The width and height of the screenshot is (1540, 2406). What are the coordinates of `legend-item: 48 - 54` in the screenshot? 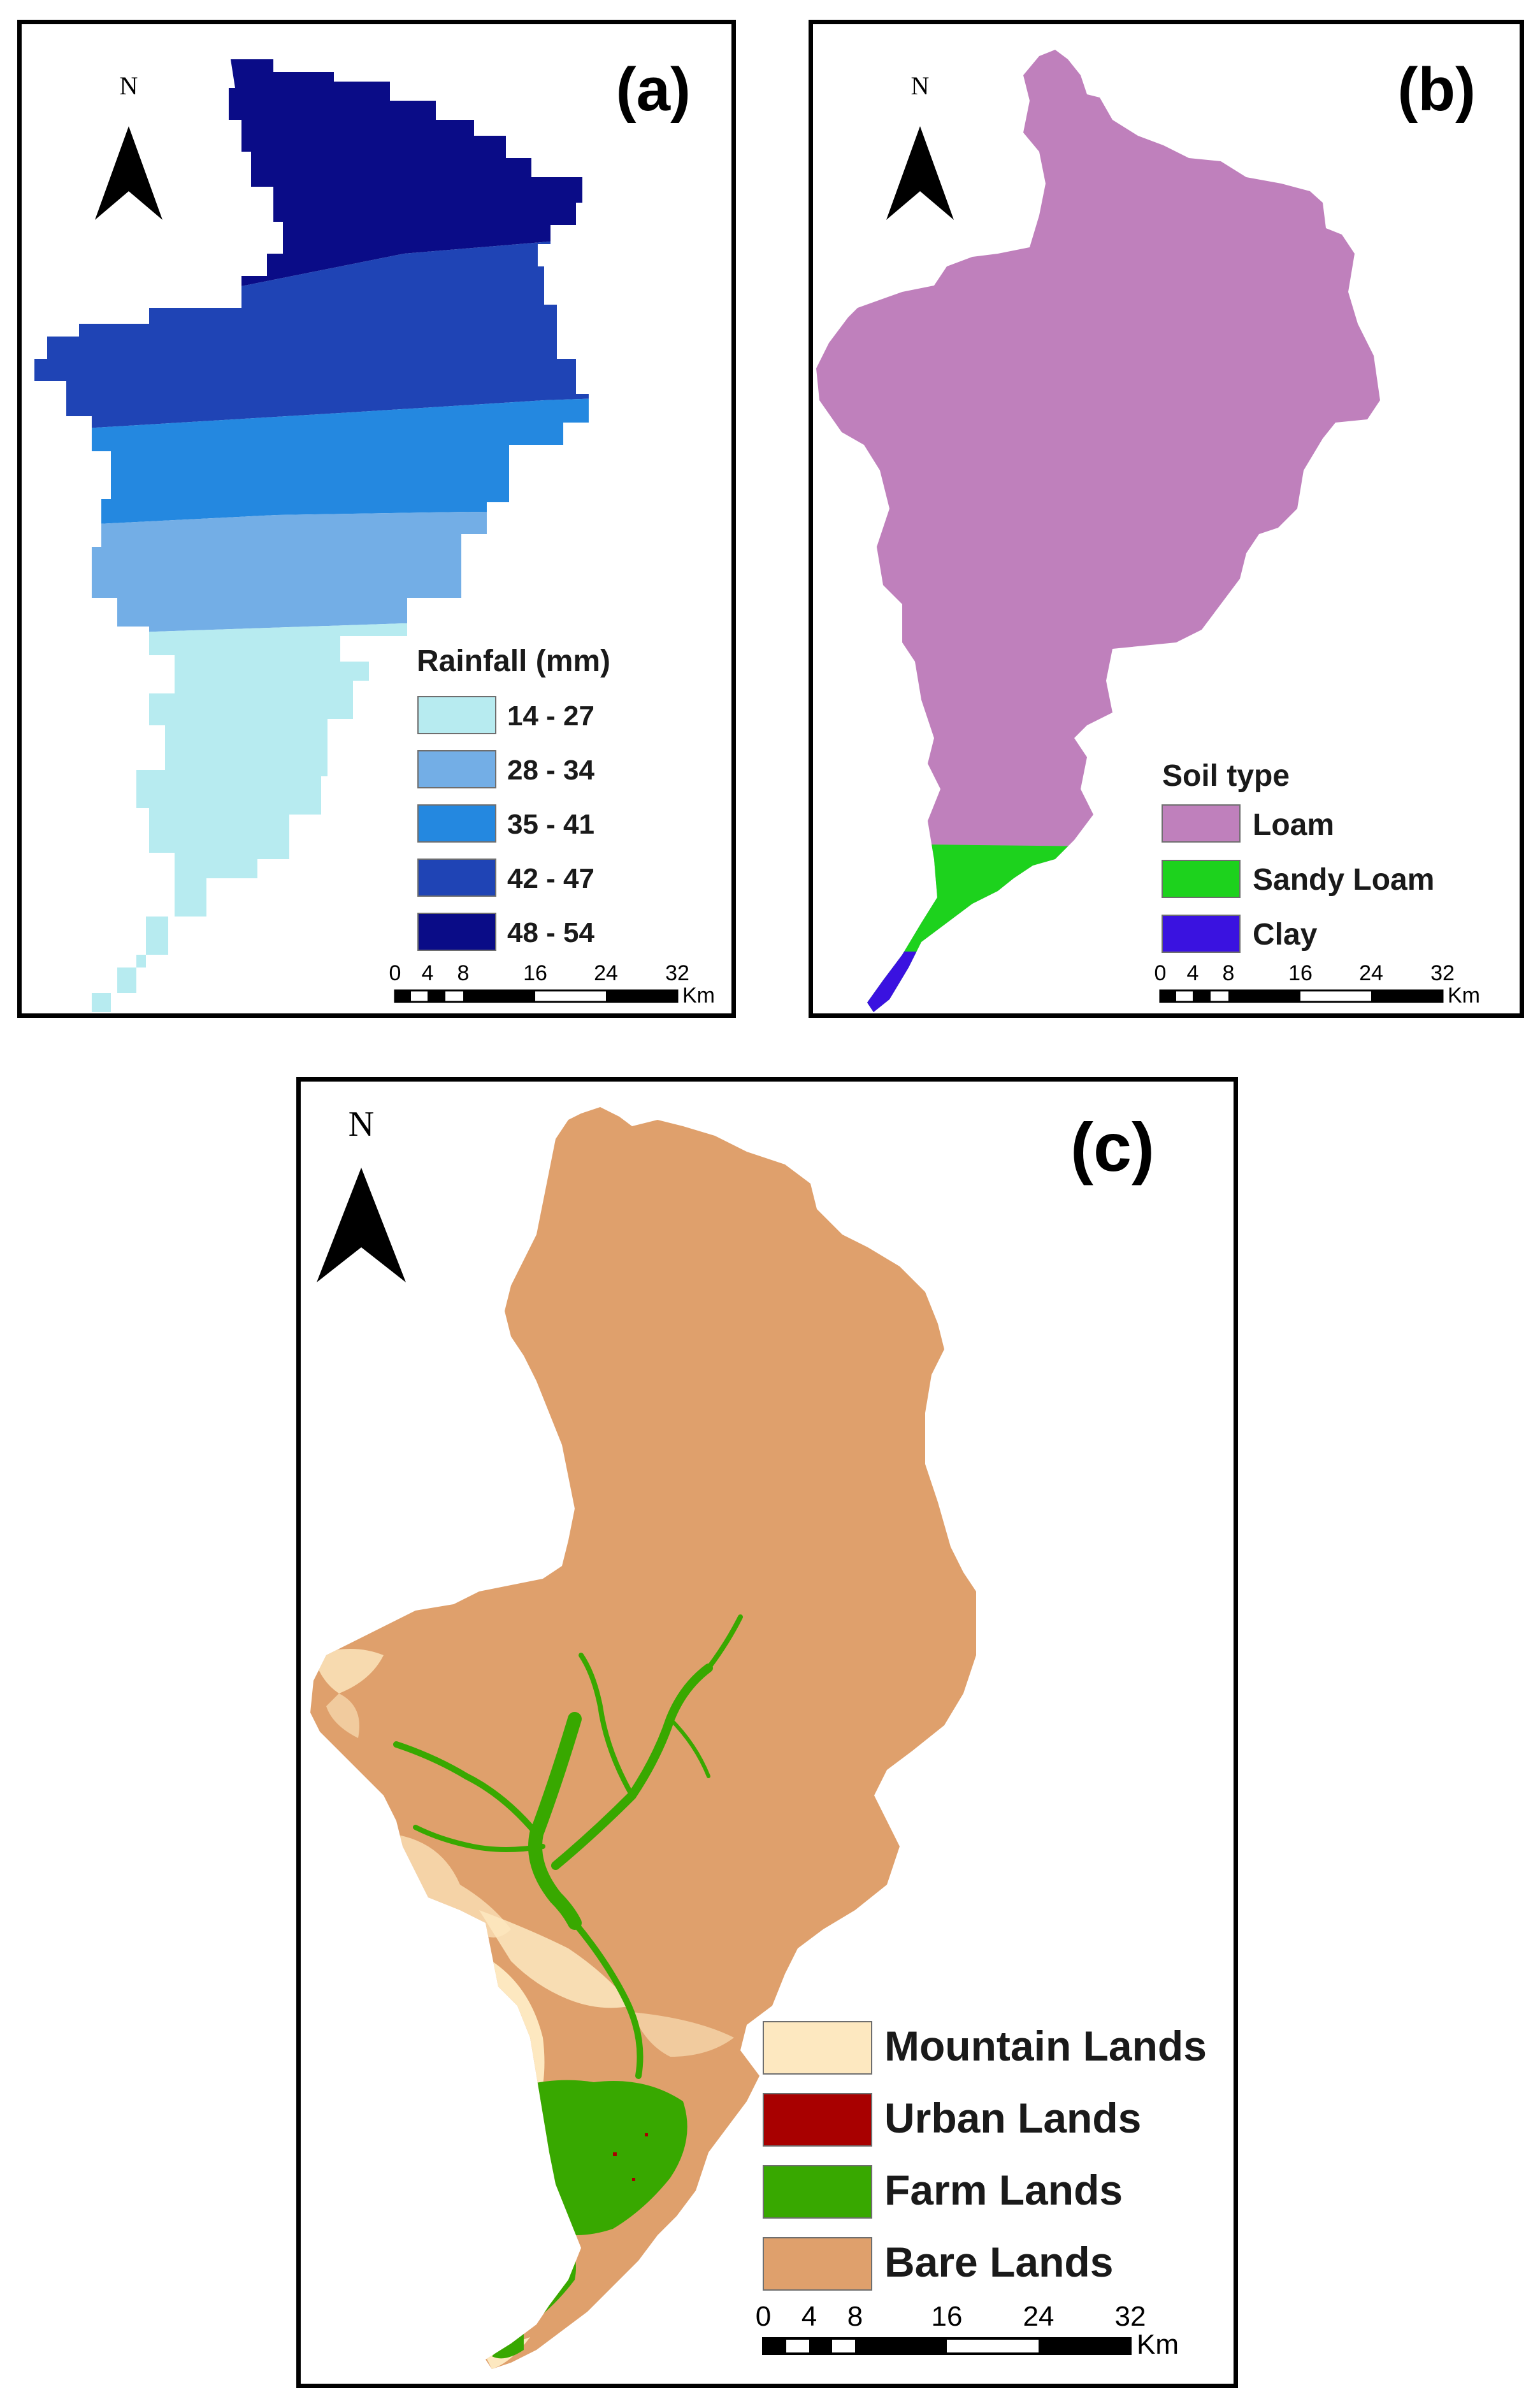 It's located at (506, 932).